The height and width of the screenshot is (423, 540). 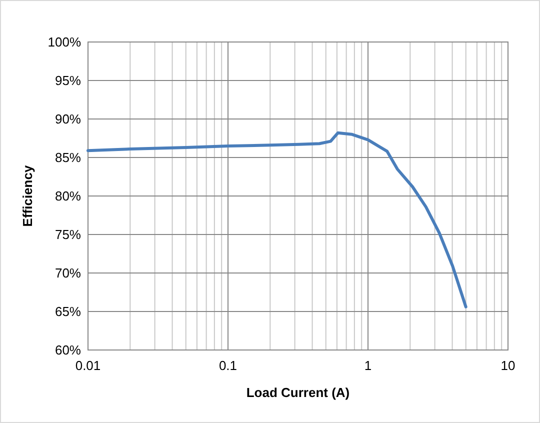 I want to click on y-tick-label: 100%, so click(x=65, y=42).